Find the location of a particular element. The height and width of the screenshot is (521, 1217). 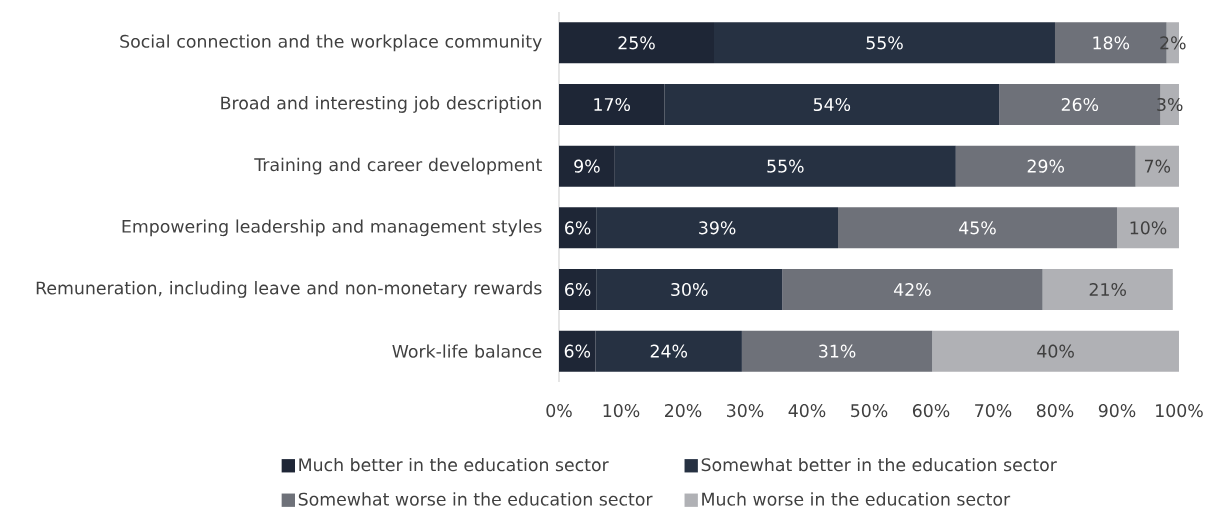

y-tick-label: Empowering leadership and management styles is located at coordinates (332, 228).